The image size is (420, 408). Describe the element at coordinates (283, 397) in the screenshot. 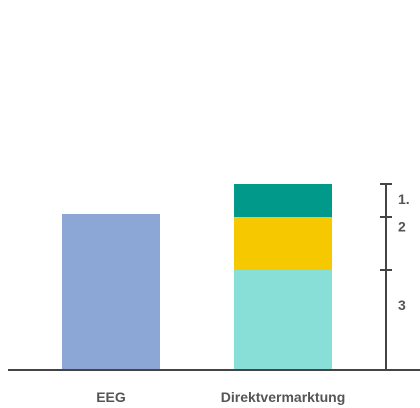

I see `category-label-direktvermarktung: Direktvermarktung` at that location.